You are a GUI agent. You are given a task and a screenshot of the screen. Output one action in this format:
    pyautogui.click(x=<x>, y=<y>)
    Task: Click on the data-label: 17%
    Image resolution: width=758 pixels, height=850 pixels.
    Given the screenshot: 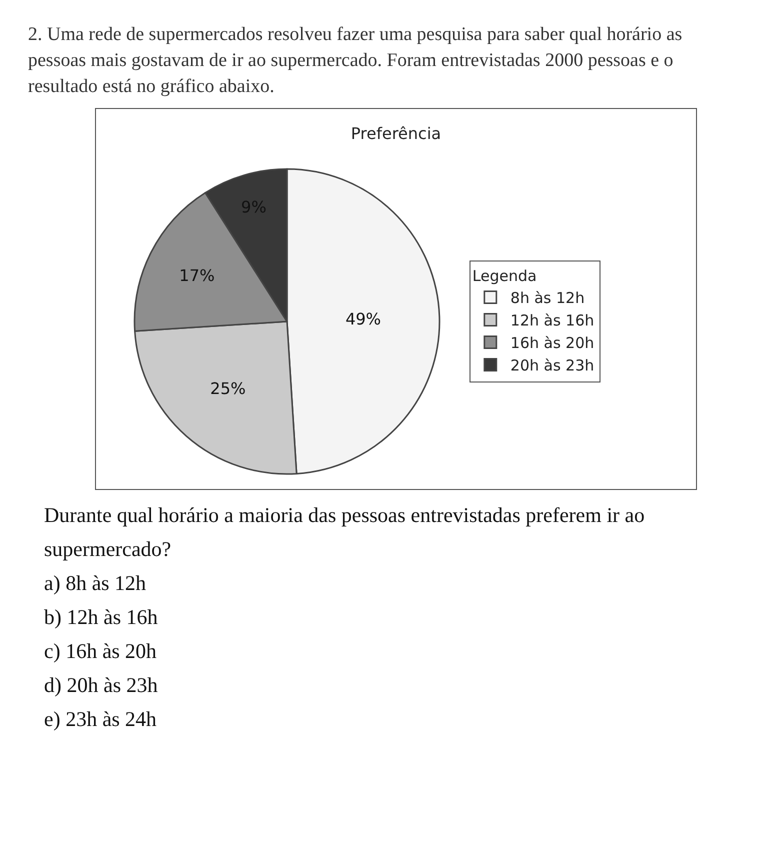 What is the action you would take?
    pyautogui.click(x=197, y=276)
    